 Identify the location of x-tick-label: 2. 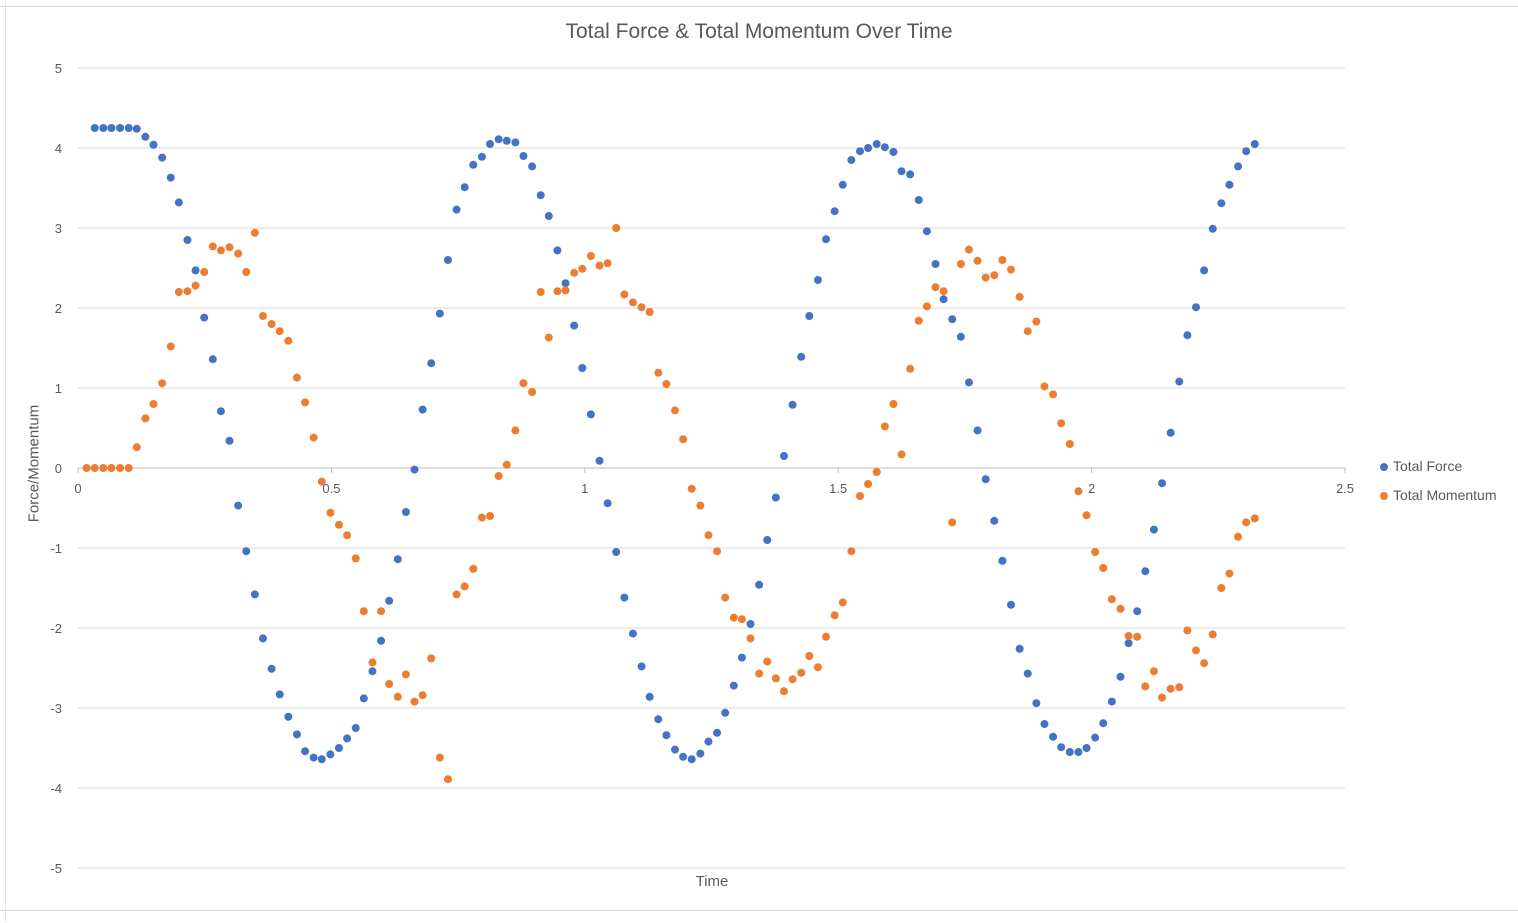
(1091, 488).